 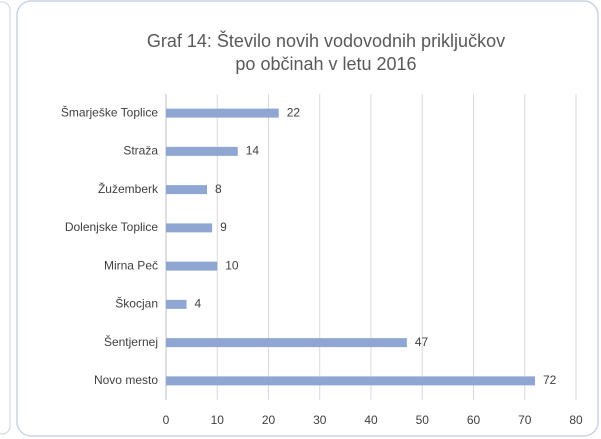 What do you see at coordinates (218, 420) in the screenshot?
I see `x-tick-label: 10` at bounding box center [218, 420].